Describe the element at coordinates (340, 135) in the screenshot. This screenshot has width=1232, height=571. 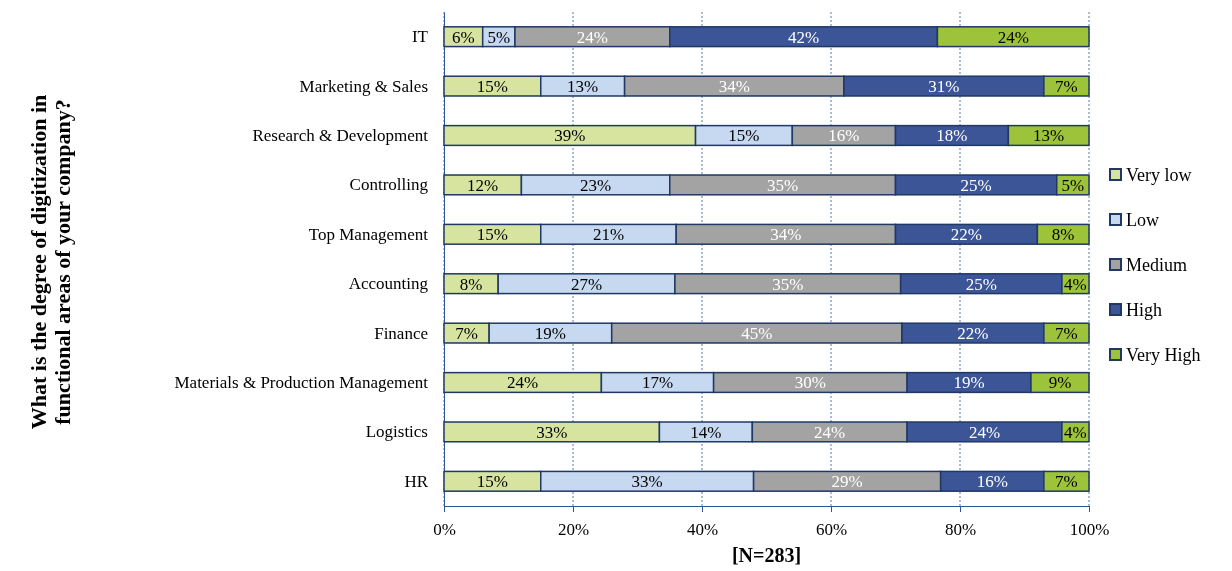
I see `y-tick-label: Research & Development` at that location.